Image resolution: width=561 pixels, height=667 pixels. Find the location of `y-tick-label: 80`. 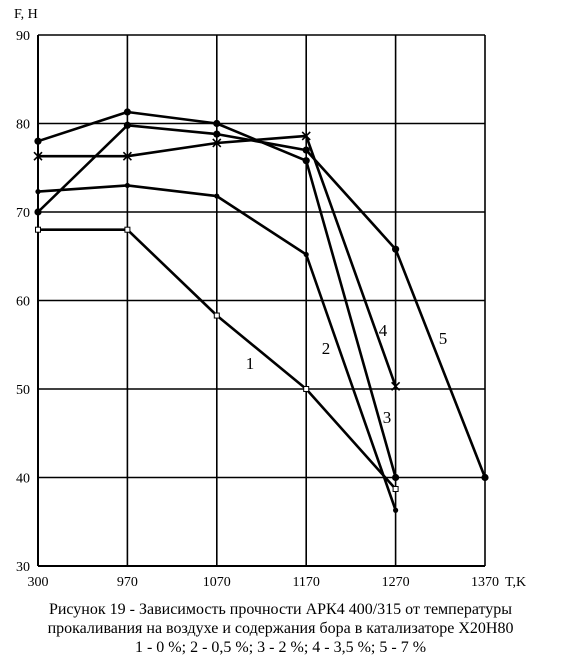

y-tick-label: 80 is located at coordinates (23, 125).